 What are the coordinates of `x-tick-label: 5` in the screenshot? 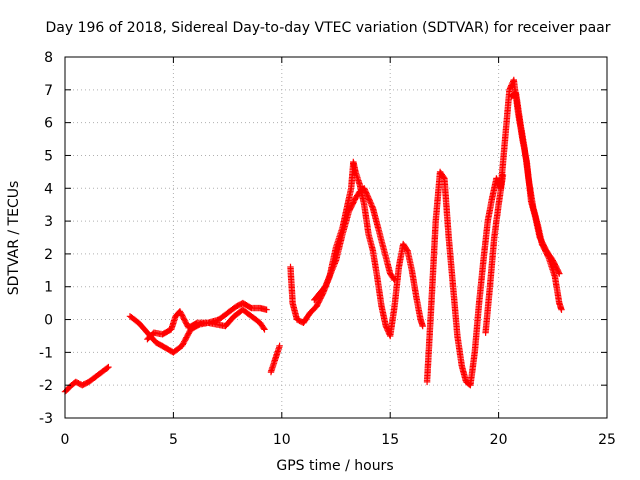 It's located at (173, 440).